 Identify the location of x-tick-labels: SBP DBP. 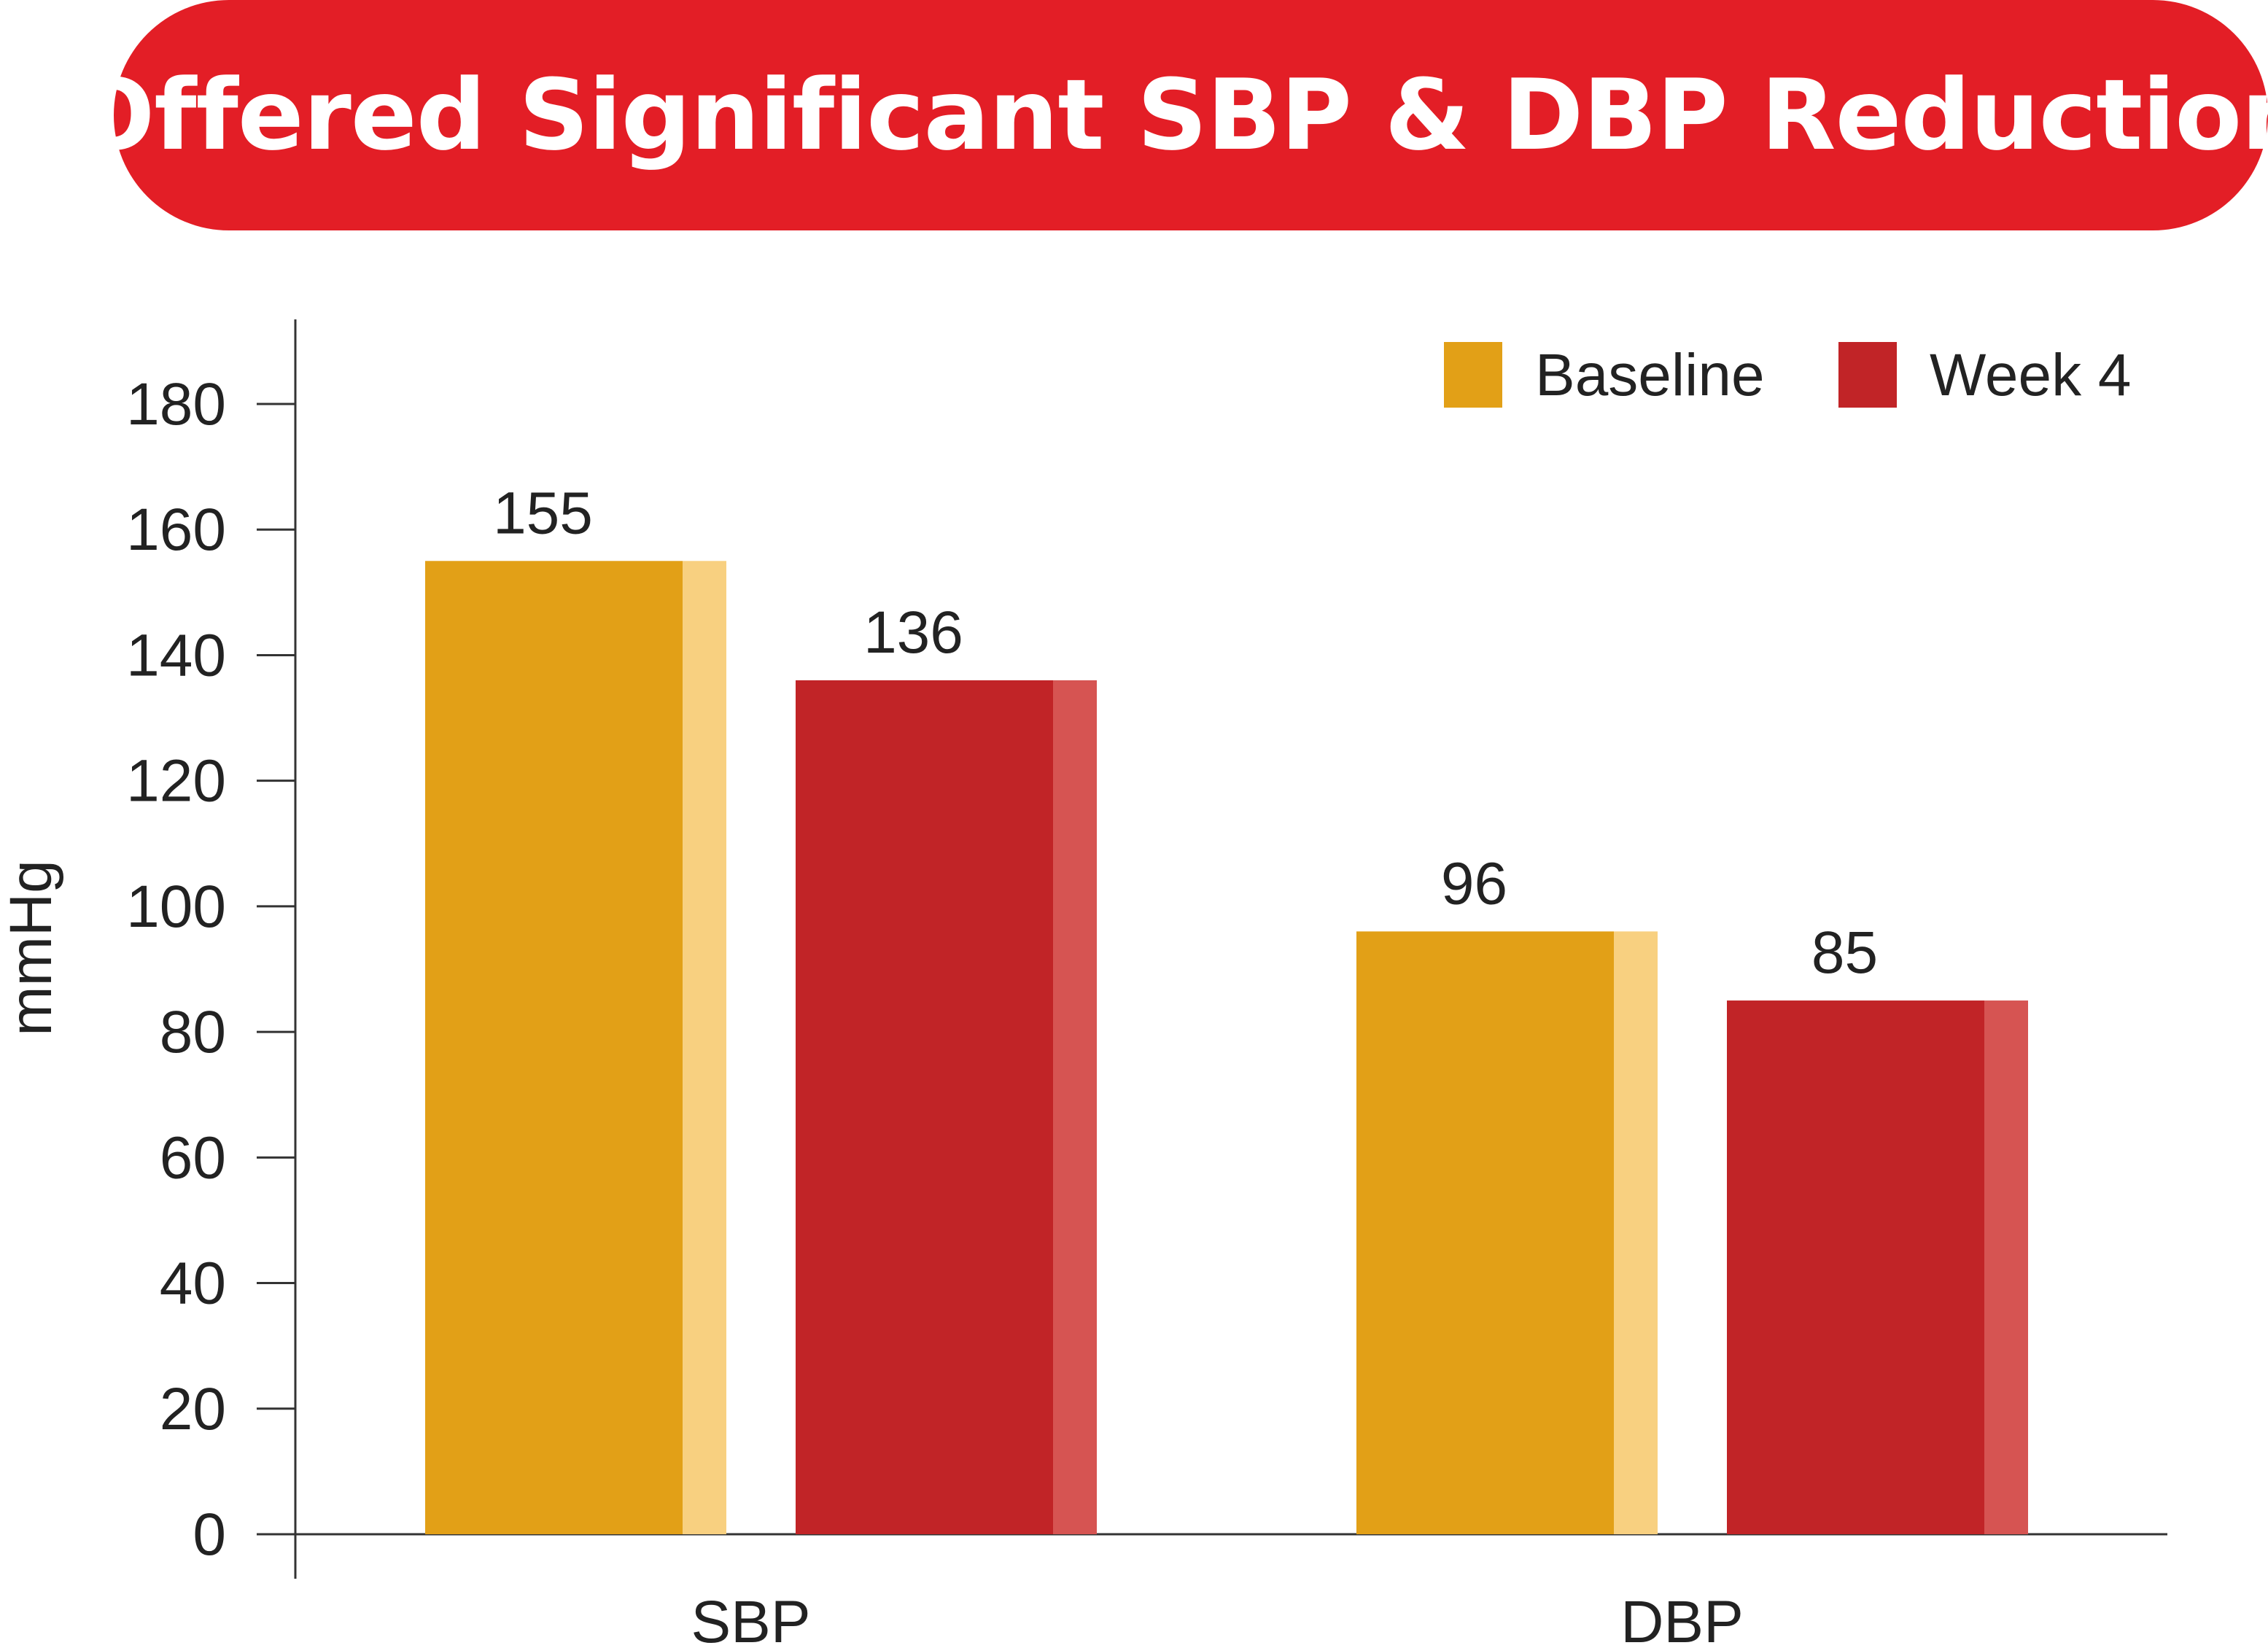
(1217, 1618).